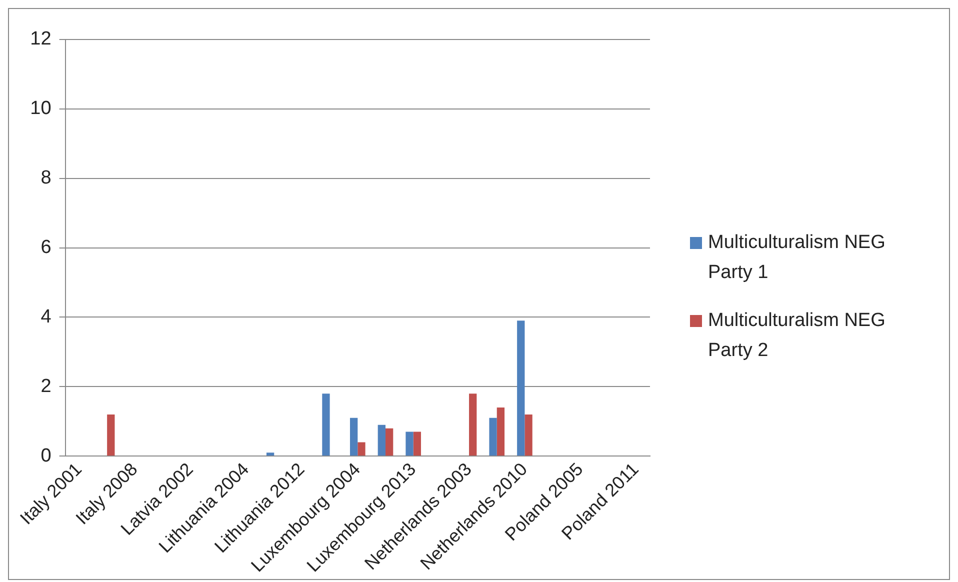 Image resolution: width=958 pixels, height=582 pixels. What do you see at coordinates (41, 109) in the screenshot?
I see `y-tick-label: 10` at bounding box center [41, 109].